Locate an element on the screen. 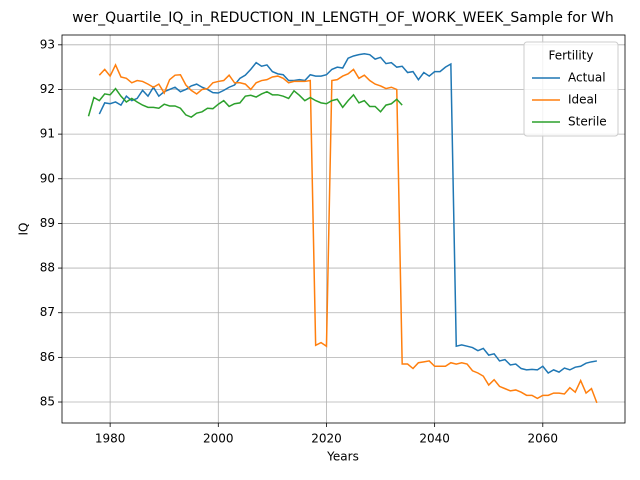 The width and height of the screenshot is (640, 480). legend-label: Sterile is located at coordinates (587, 122).